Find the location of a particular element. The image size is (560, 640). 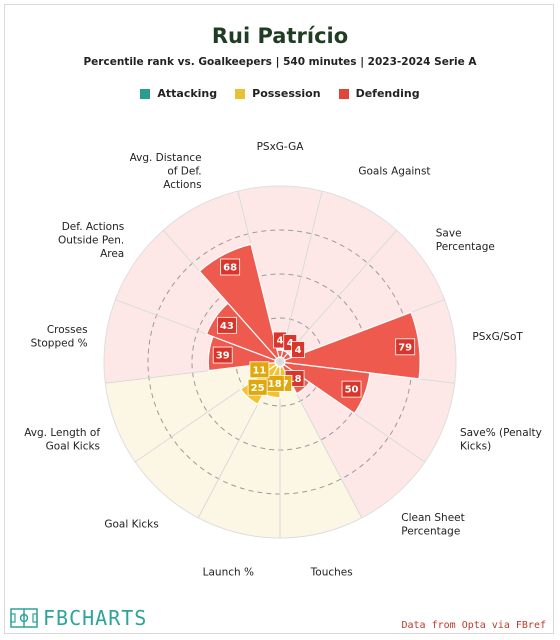

axis-label-def-actions-outside-pen-area: Def. Actions Outside Pen. Area is located at coordinates (91, 240).